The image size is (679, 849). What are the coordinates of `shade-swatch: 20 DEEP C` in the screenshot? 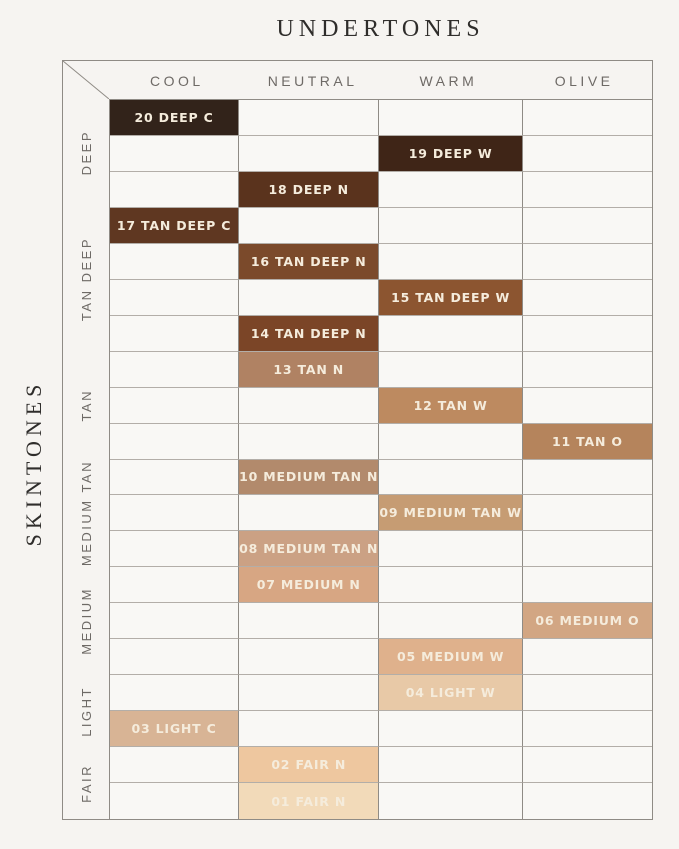 It's located at (175, 118).